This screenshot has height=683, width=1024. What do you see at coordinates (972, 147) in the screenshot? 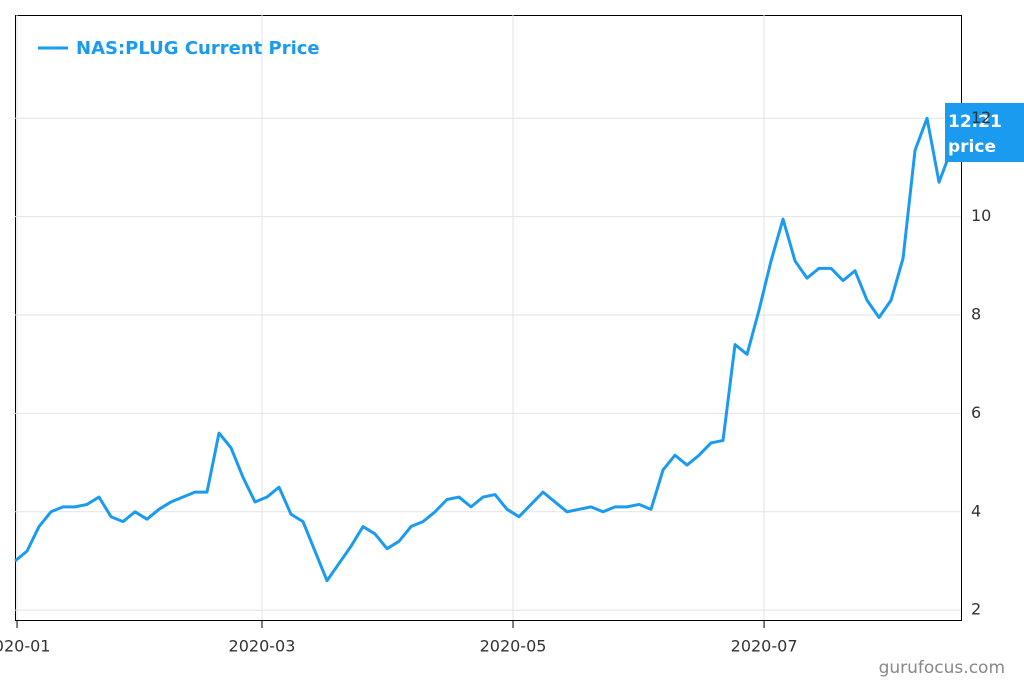
I see `price-label: price` at bounding box center [972, 147].